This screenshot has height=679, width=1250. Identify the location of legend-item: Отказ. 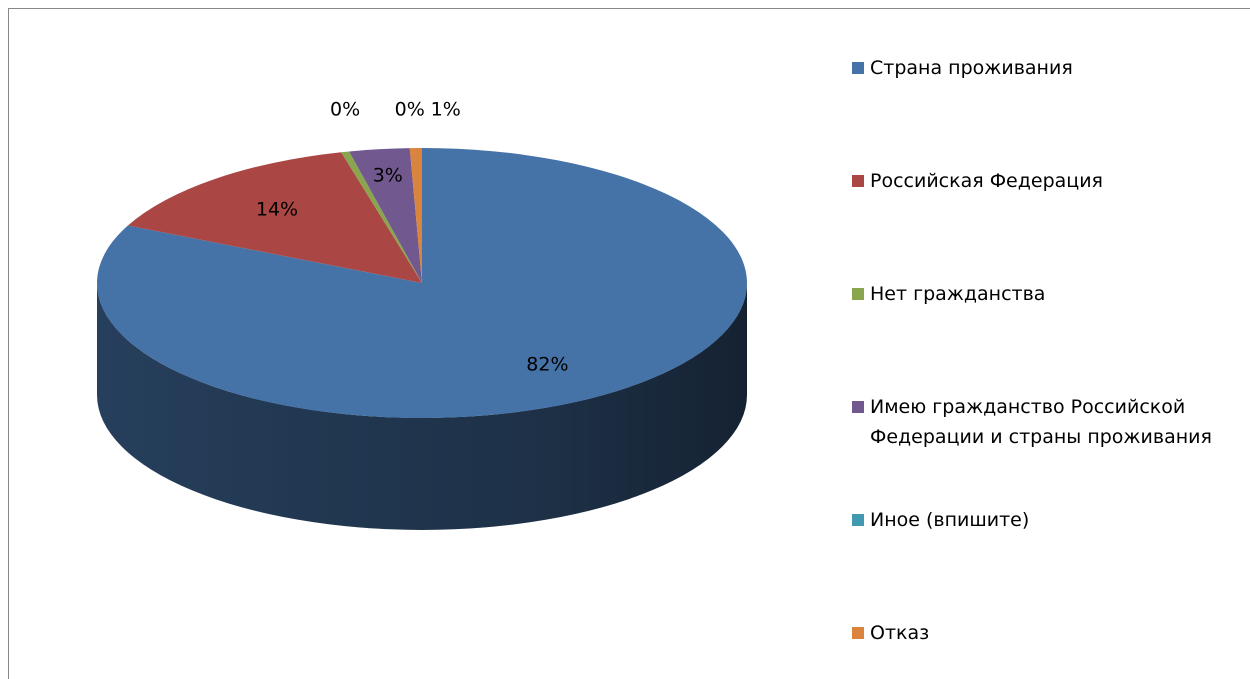
(1041, 633).